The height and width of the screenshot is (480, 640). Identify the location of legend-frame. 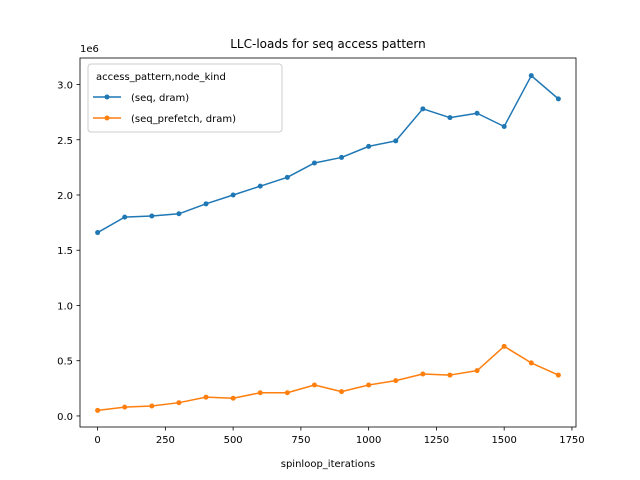
(185, 98).